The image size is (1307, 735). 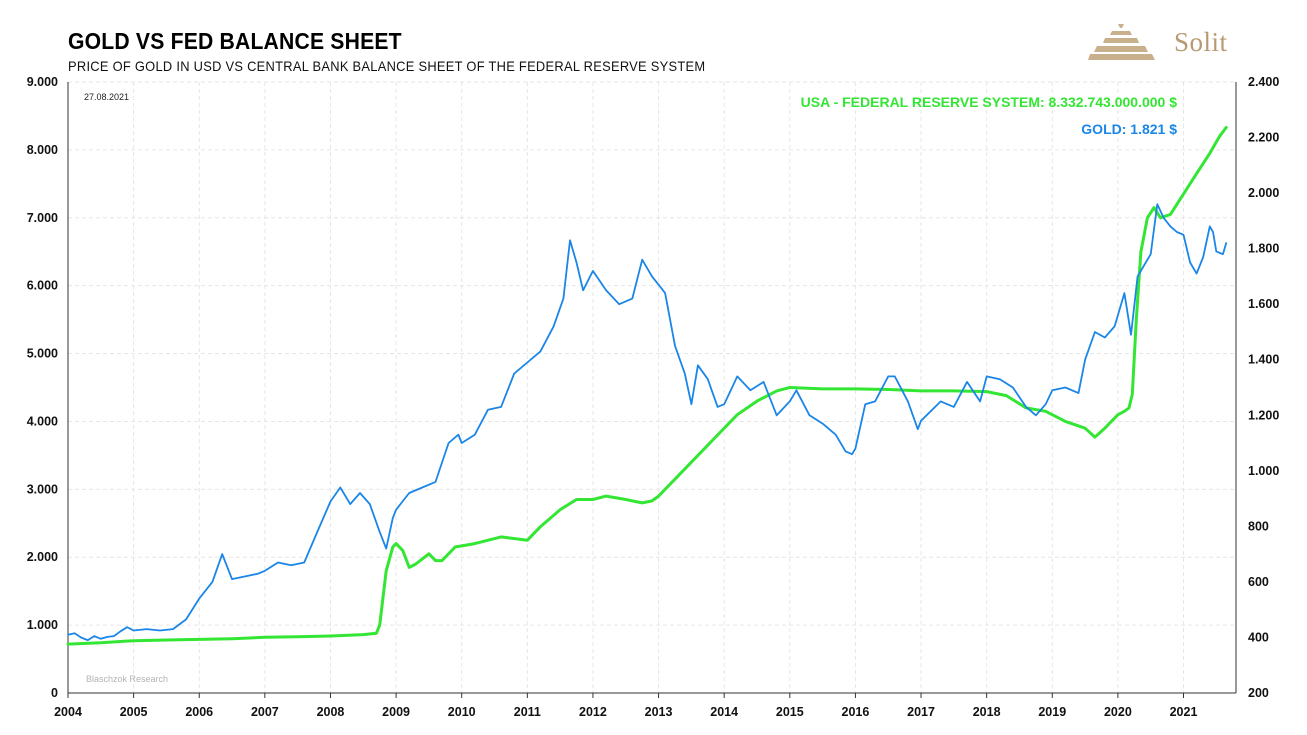 I want to click on right-tick-label: 200, so click(x=1258, y=693).